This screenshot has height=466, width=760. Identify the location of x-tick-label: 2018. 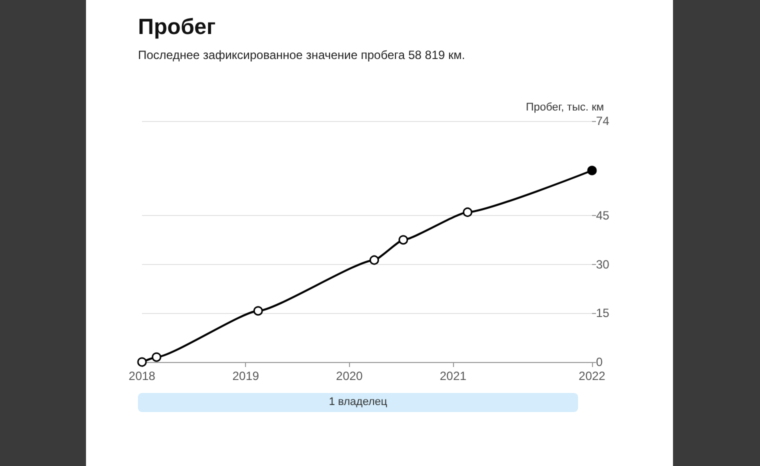
(142, 376).